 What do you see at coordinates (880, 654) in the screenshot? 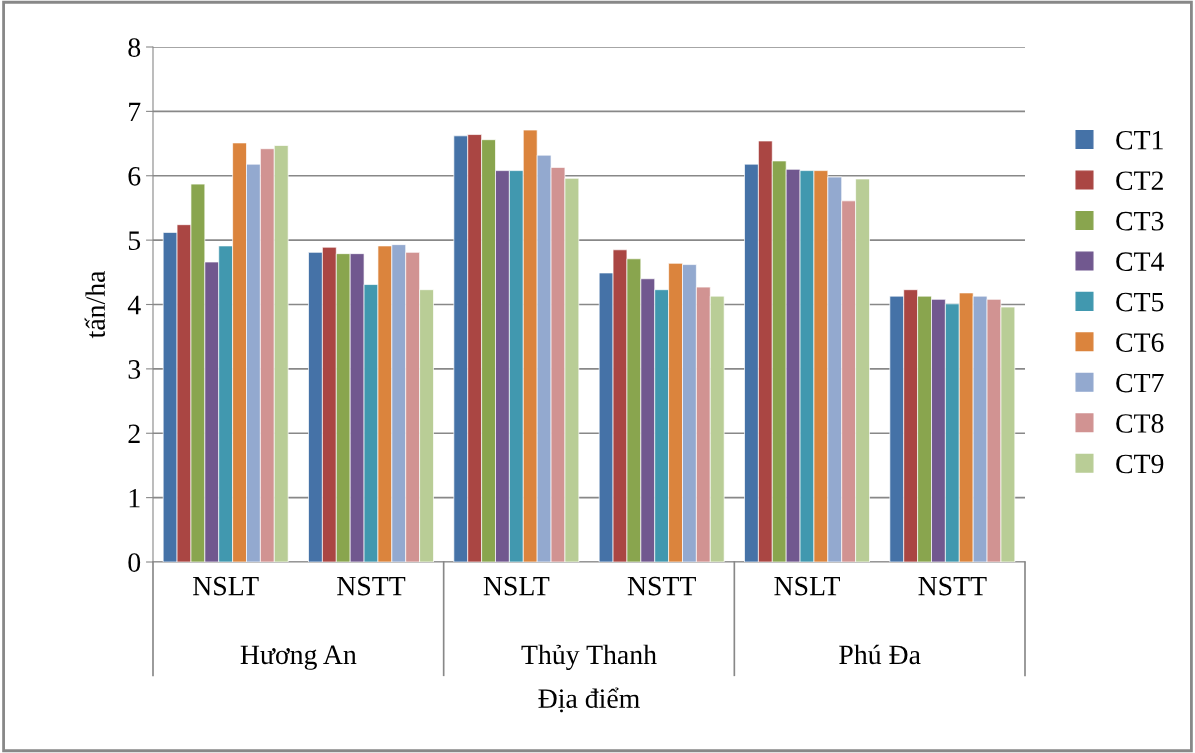
I see `text: Phú Đa` at bounding box center [880, 654].